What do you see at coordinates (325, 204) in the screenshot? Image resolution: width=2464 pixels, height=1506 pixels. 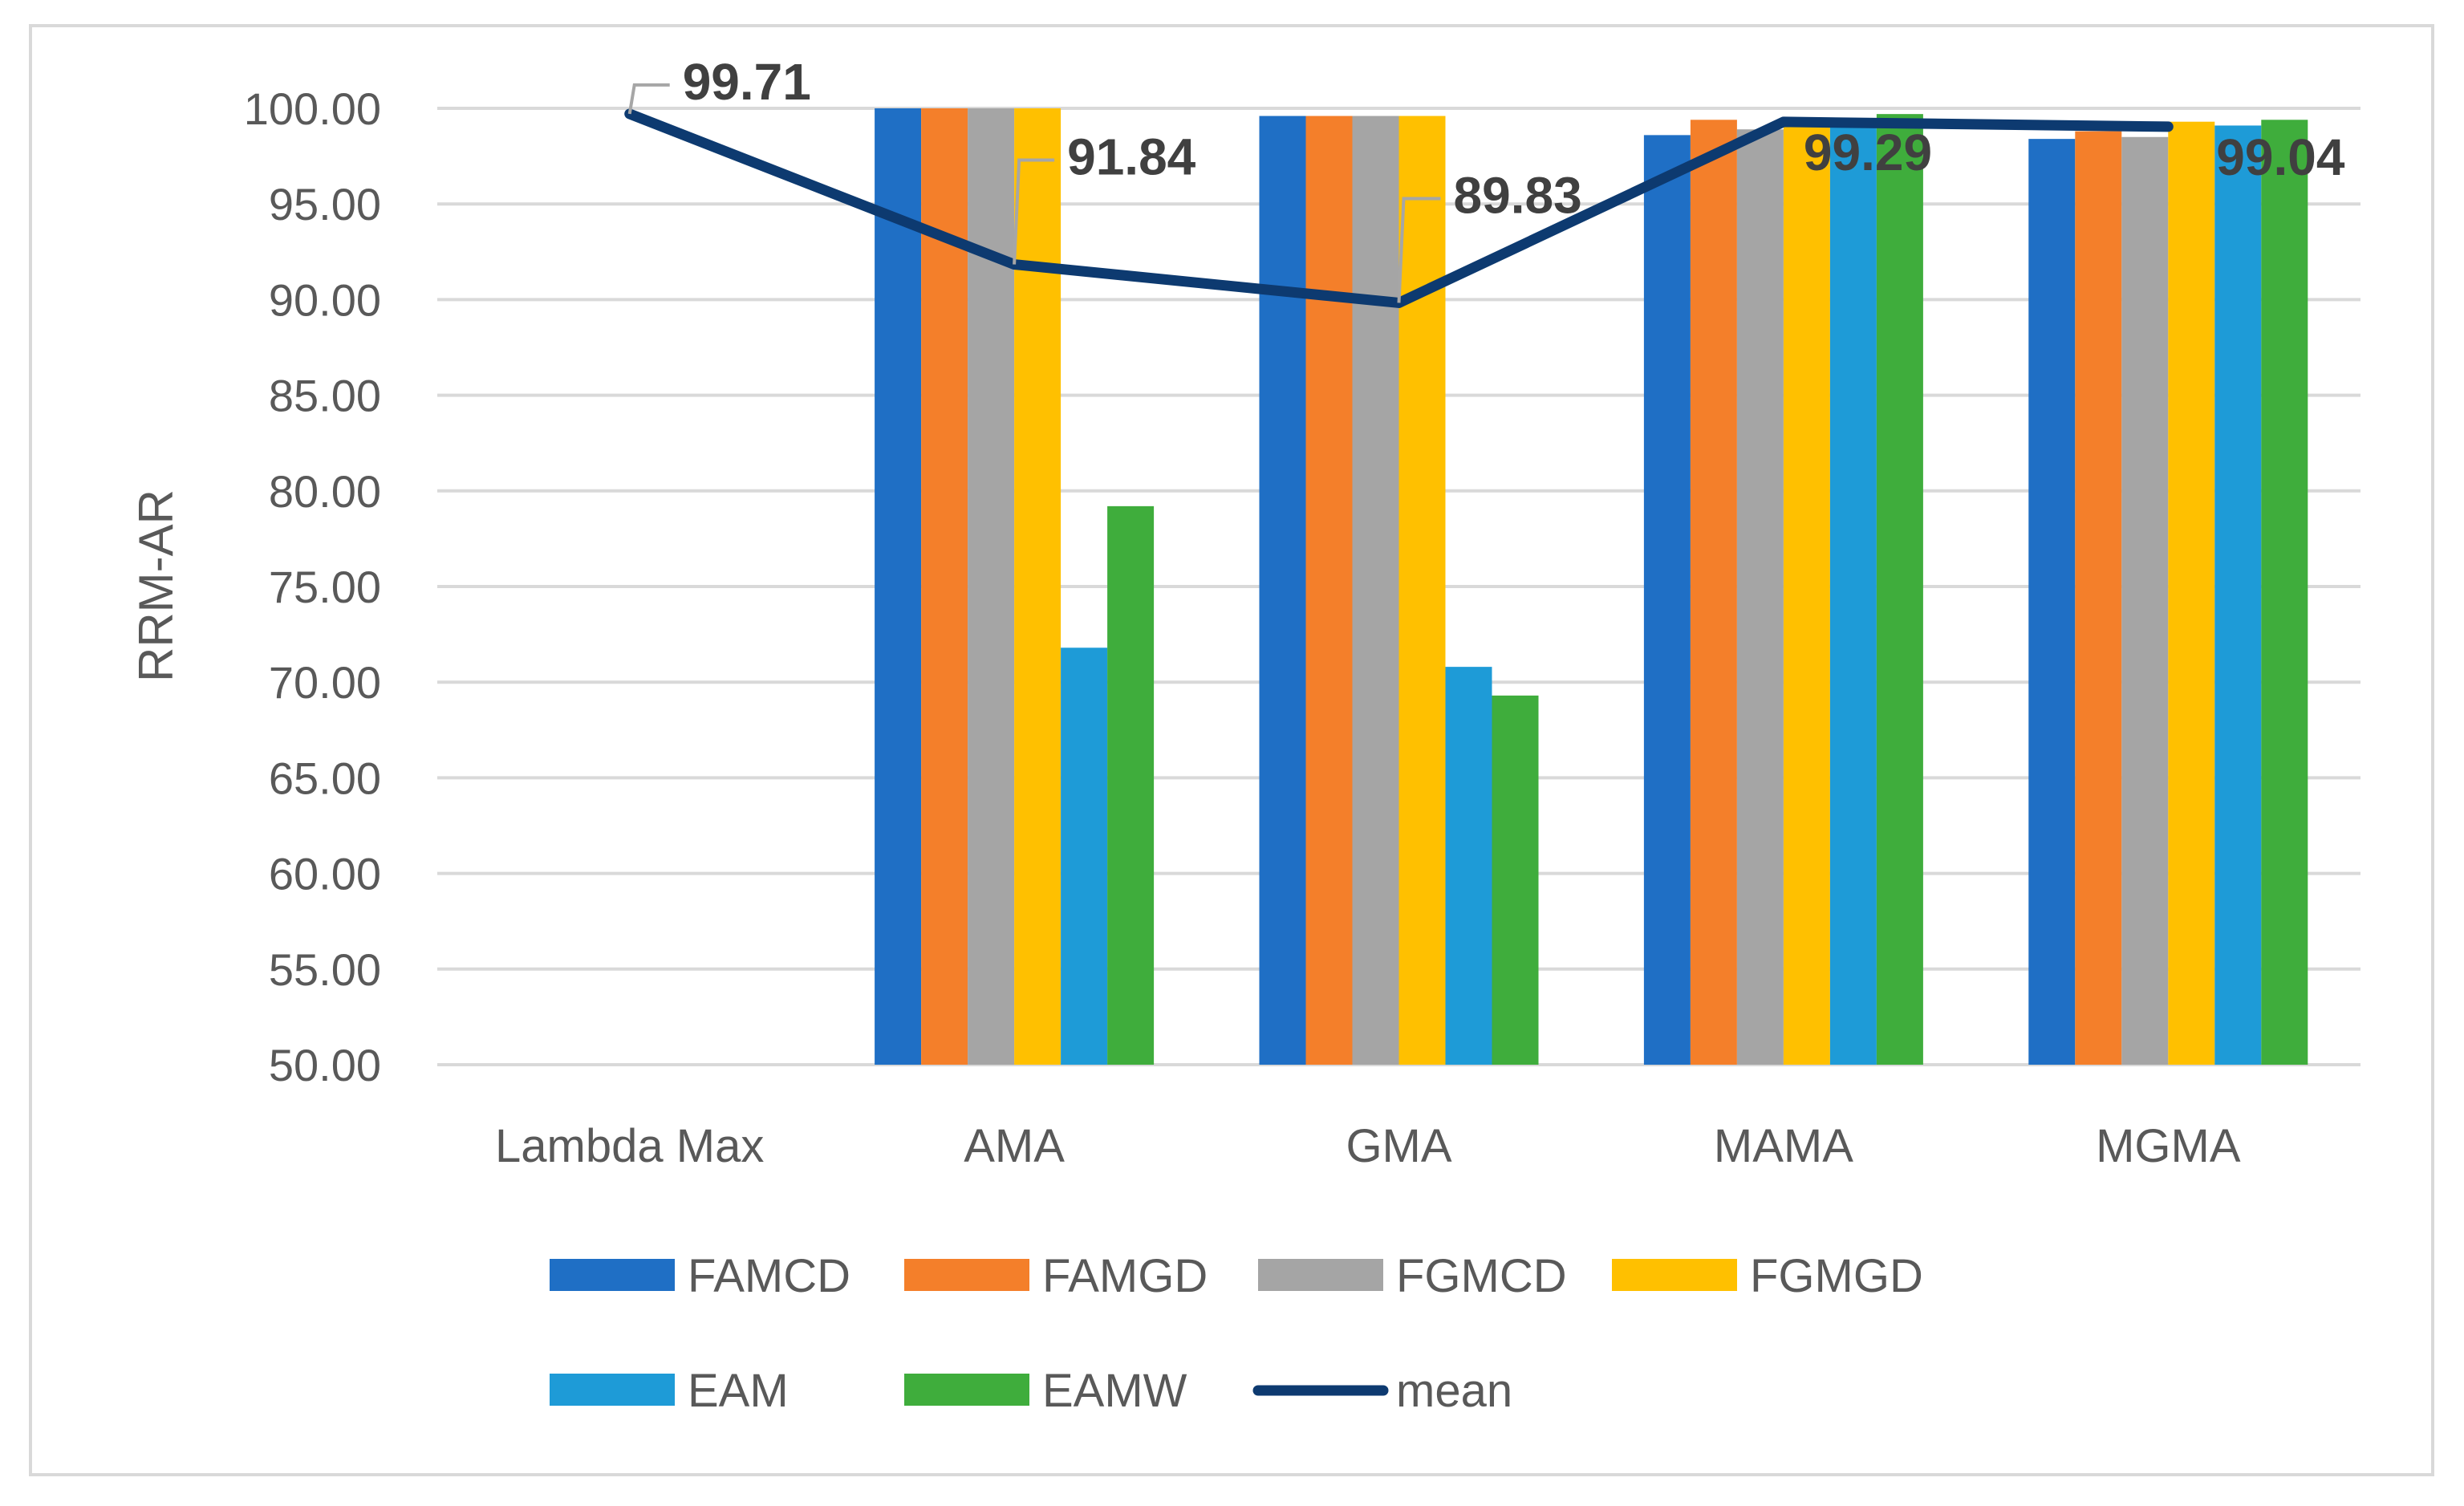 I see `y-tick-label: 95.00` at bounding box center [325, 204].